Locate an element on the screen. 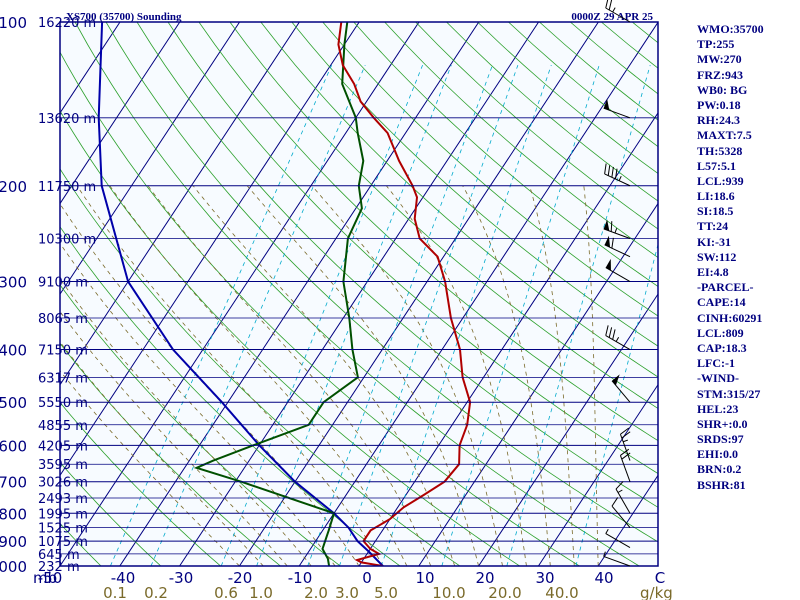  height-label: 8065 m is located at coordinates (63, 319).